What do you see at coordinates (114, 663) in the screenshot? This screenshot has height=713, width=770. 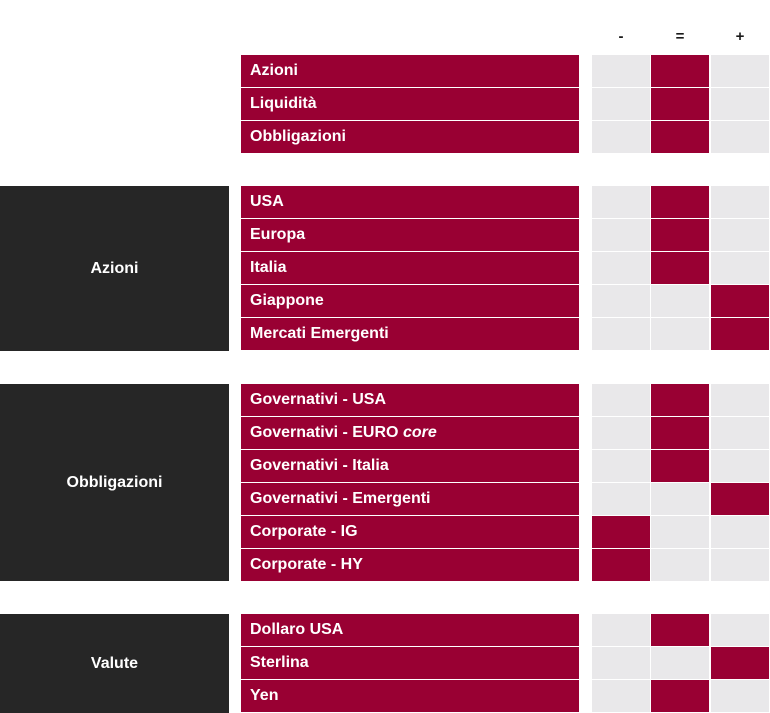 I see `section-title-valute: Valute` at bounding box center [114, 663].